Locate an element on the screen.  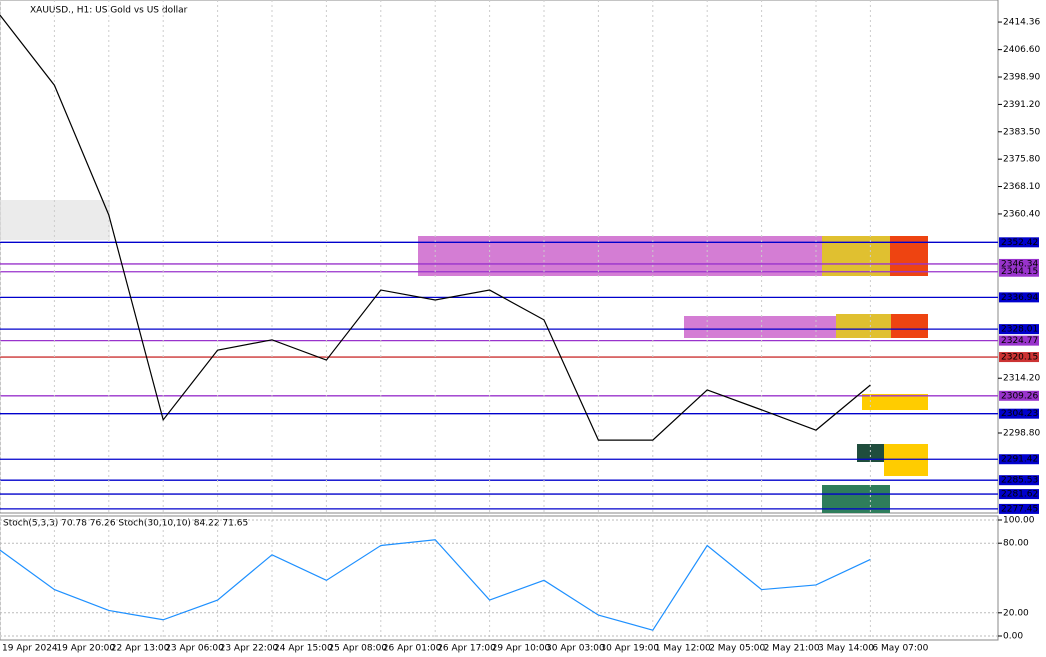
x-tick-label: 23 Apr 06:00 is located at coordinates (194, 649).